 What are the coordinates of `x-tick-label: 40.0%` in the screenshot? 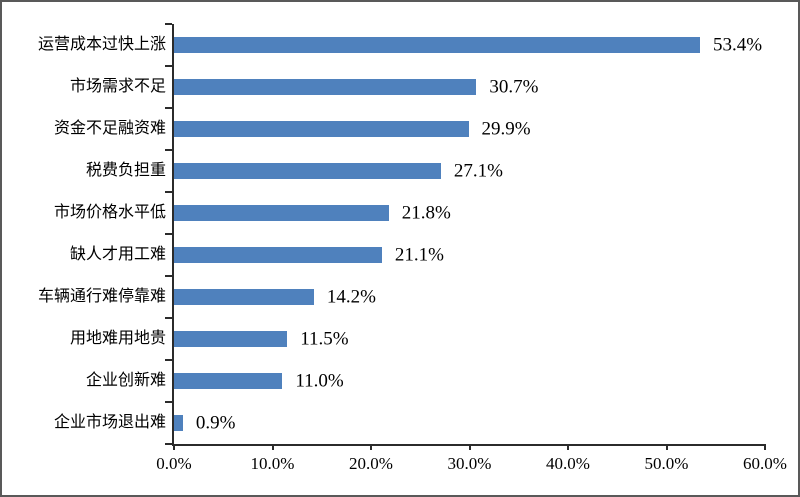 It's located at (568, 463).